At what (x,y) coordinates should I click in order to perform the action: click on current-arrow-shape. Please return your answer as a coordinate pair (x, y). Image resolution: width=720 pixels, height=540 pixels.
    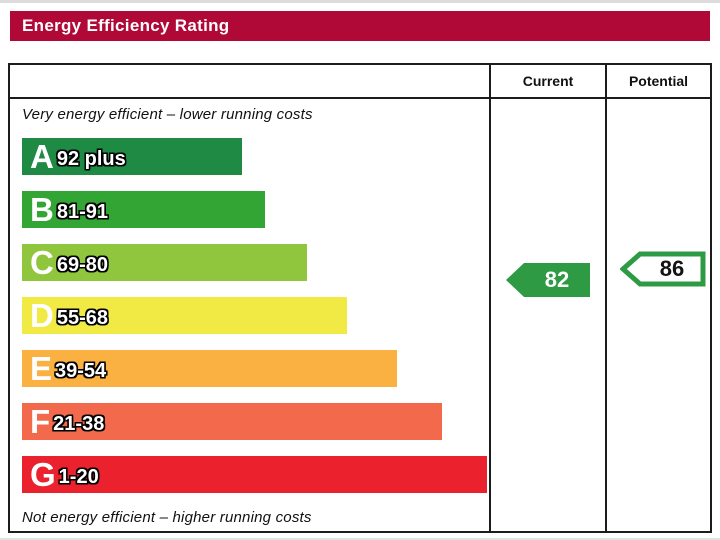
    Looking at the image, I should click on (548, 280).